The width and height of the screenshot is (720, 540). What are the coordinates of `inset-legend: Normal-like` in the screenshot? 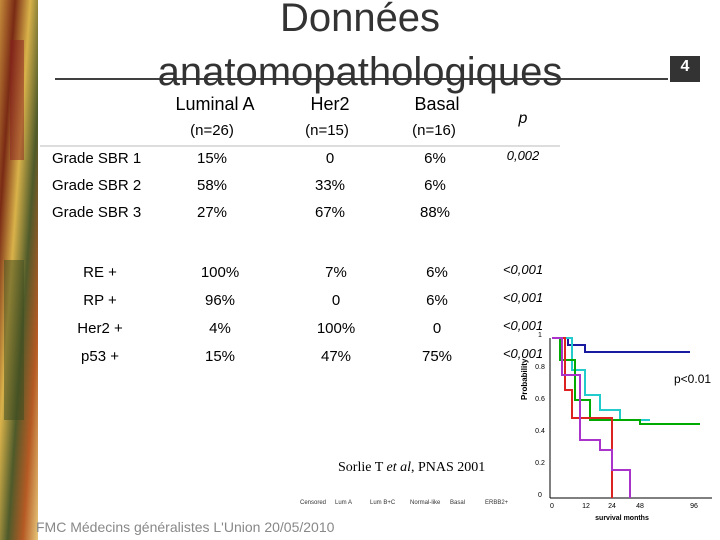 It's located at (425, 503).